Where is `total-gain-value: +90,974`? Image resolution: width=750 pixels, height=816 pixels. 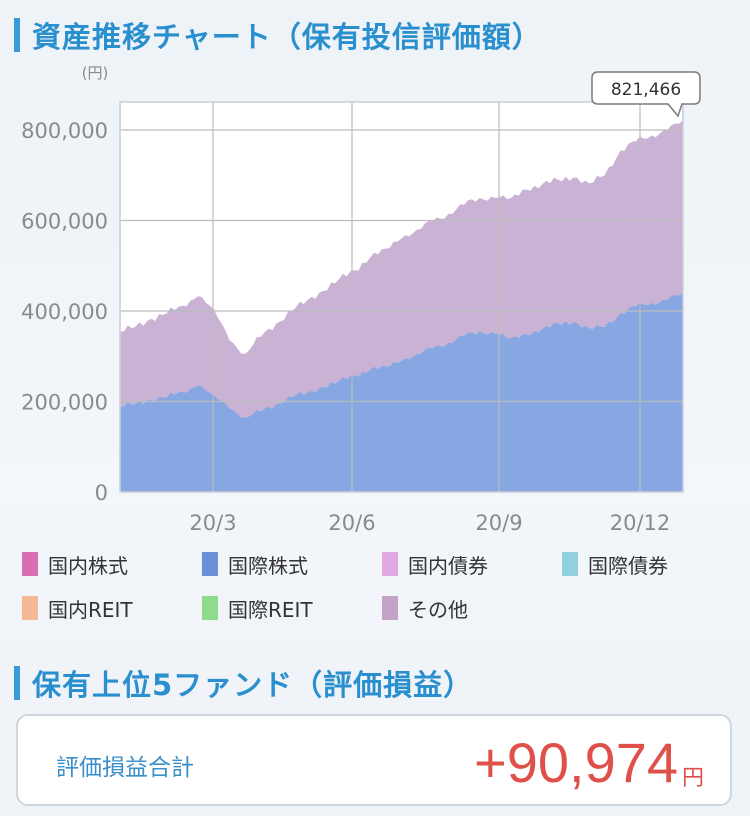 total-gain-value: +90,974 is located at coordinates (576, 762).